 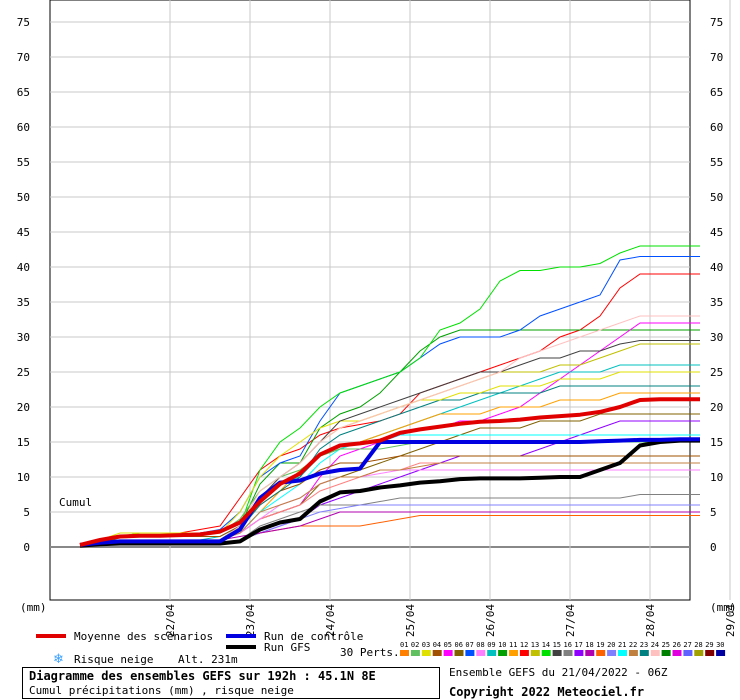 I want to click on x-tick-label: 23/04, so click(x=250, y=620).